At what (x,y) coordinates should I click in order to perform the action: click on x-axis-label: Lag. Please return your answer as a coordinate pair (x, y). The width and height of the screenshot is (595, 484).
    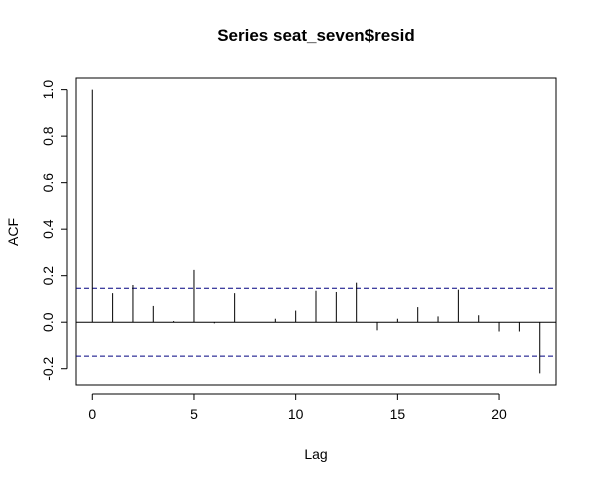
    Looking at the image, I should click on (315, 454).